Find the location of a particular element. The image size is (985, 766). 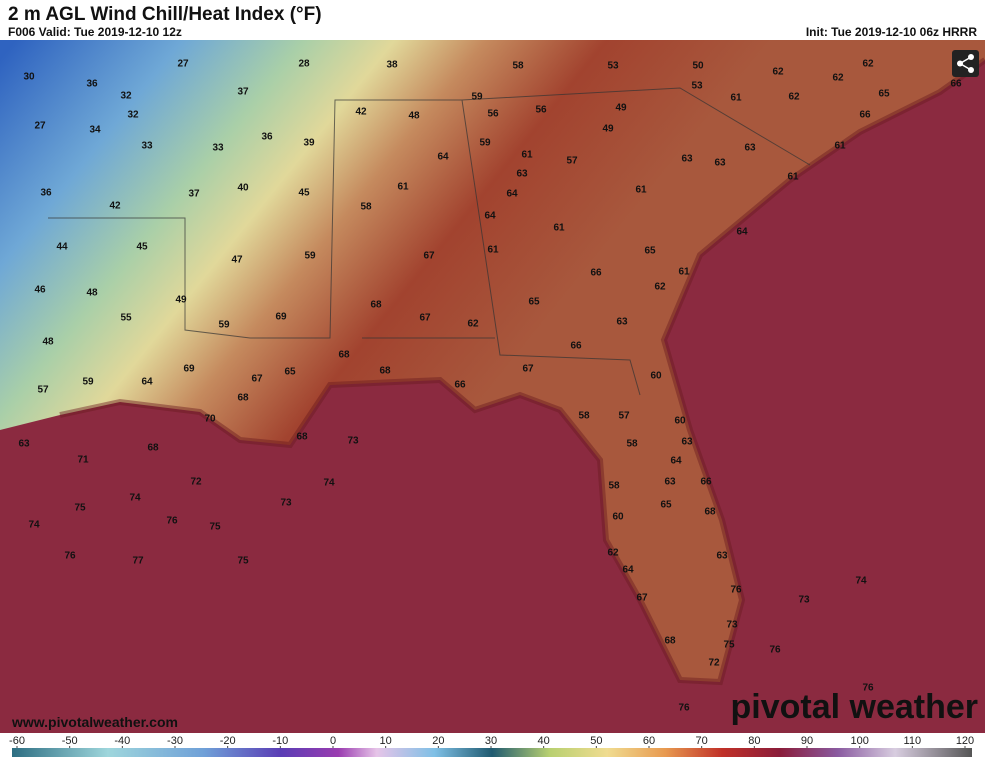

value-label: 77 is located at coordinates (138, 561).